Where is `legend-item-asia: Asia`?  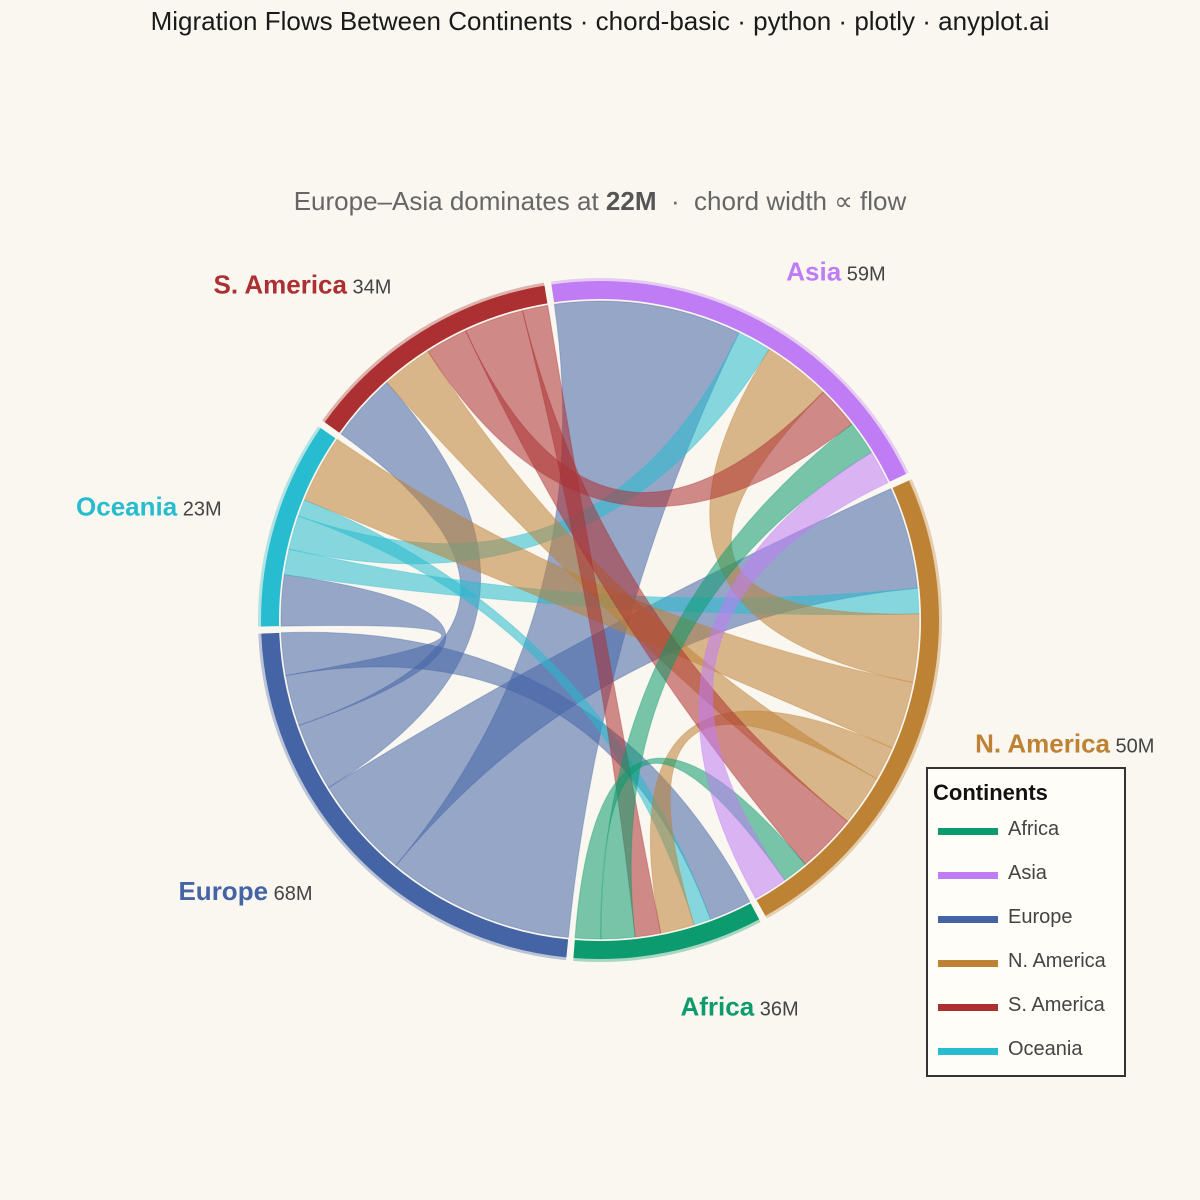 legend-item-asia: Asia is located at coordinates (1030, 876).